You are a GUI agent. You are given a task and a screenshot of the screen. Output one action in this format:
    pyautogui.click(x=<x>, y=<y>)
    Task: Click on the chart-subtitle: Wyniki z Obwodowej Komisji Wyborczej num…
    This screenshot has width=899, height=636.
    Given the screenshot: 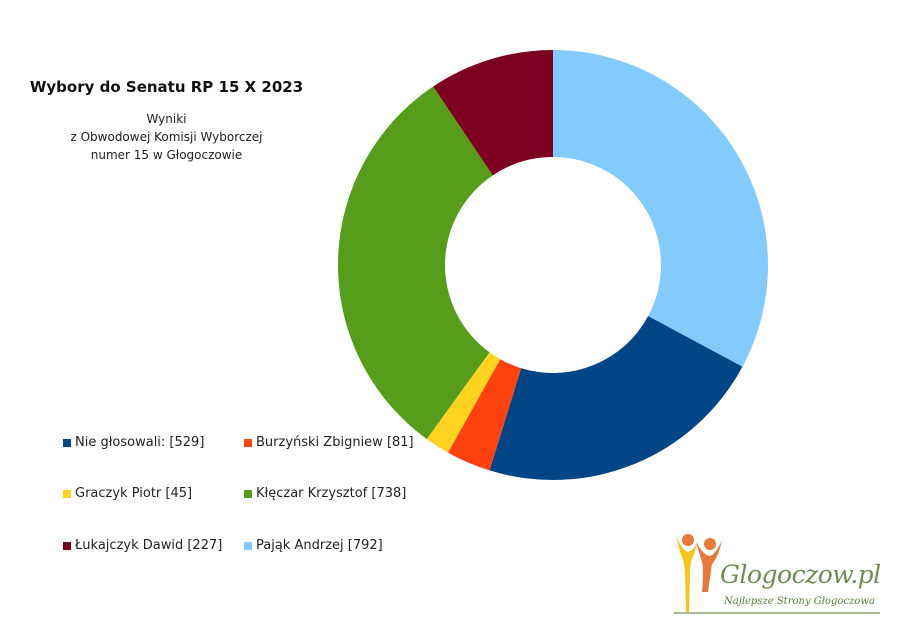 What is the action you would take?
    pyautogui.click(x=166, y=137)
    